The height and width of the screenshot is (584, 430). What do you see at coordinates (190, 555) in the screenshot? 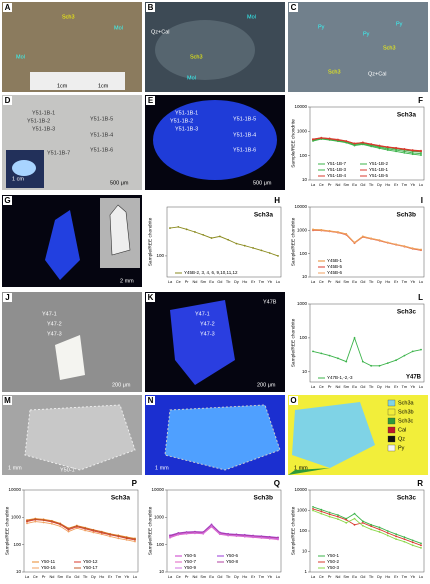
I see `legend-label: Y50-5` at bounding box center [190, 555].